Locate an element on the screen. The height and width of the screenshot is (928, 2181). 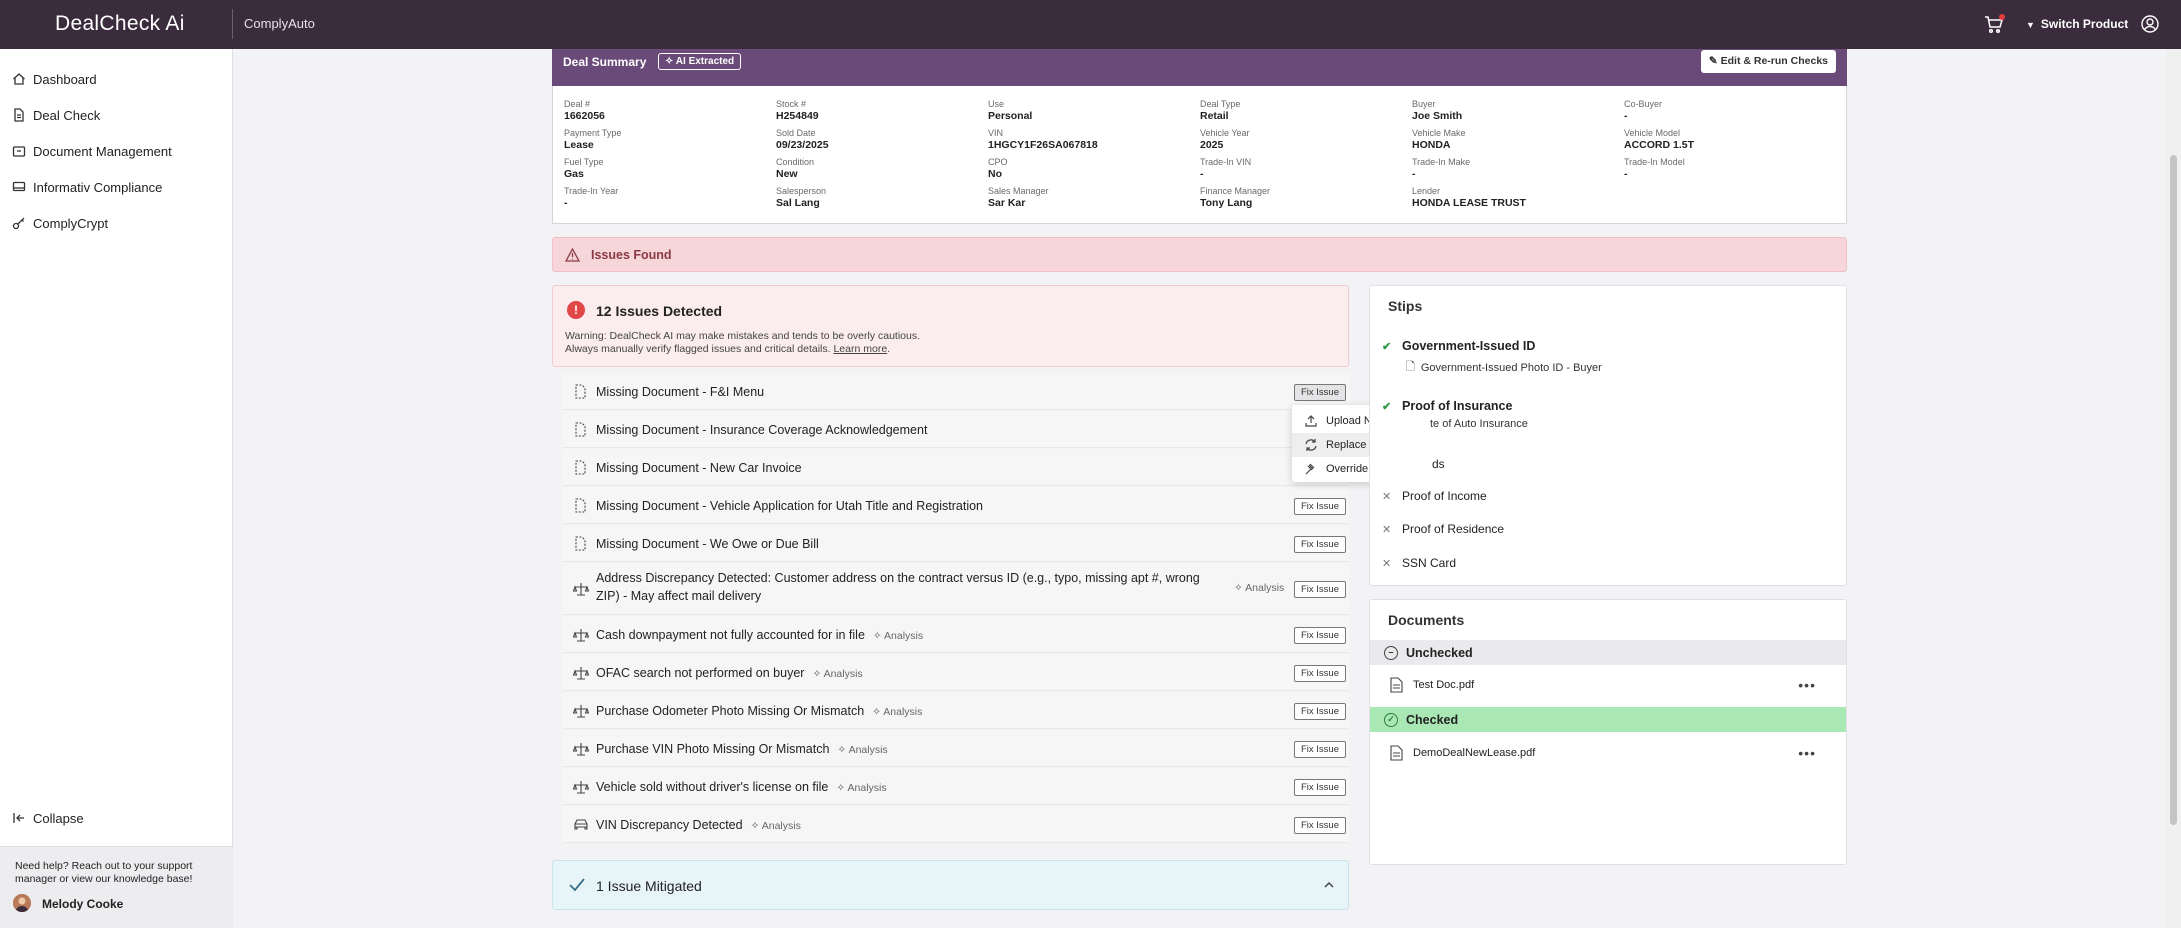
stip-document: te of Auto Insurance is located at coordinates (1479, 424).